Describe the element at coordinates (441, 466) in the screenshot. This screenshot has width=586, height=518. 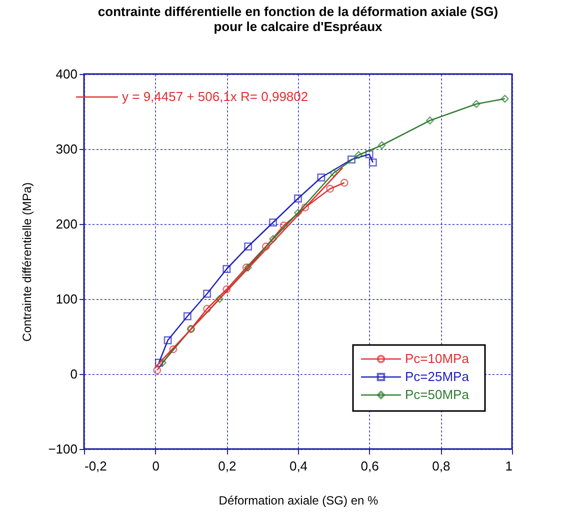
I see `x-tick-label: 0,8` at that location.